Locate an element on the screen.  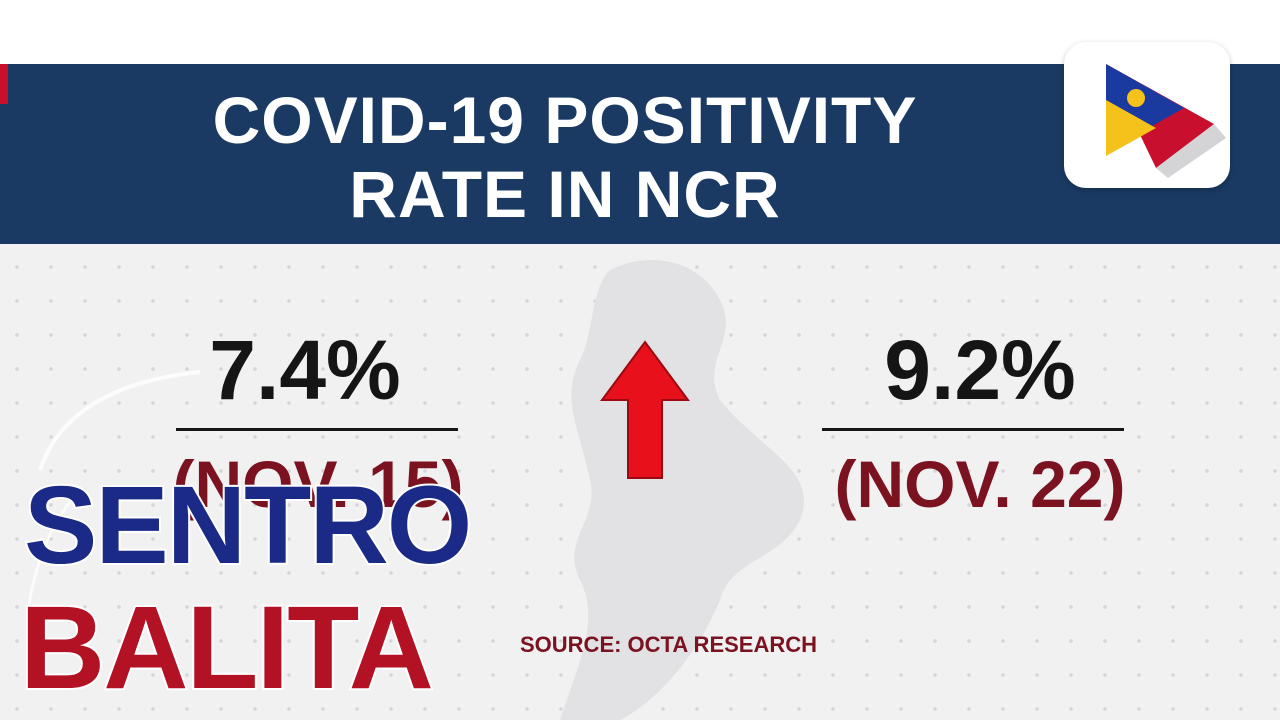
current-rate-value: 9.2% is located at coordinates (980, 370).